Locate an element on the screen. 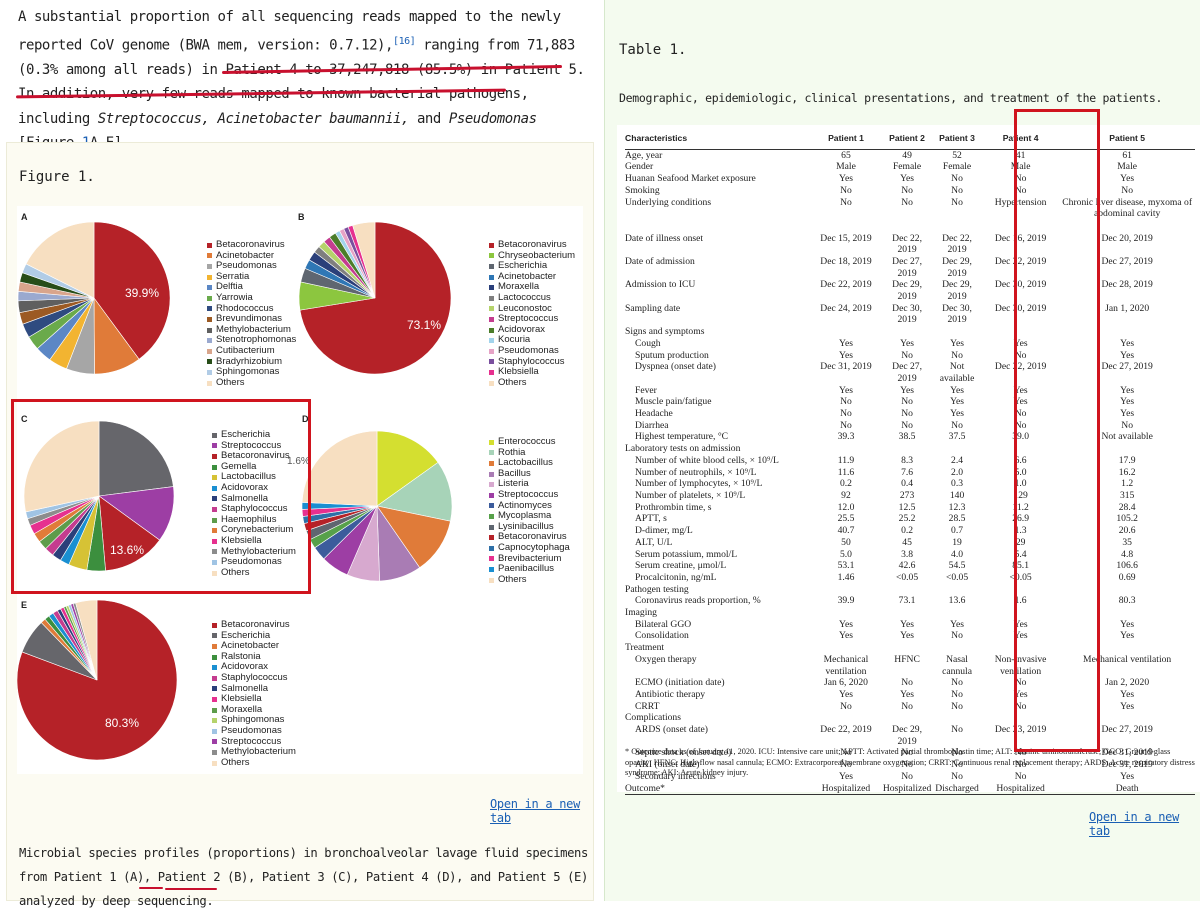 The image size is (1200, 913). reference-link-16: [16] is located at coordinates (404, 41).